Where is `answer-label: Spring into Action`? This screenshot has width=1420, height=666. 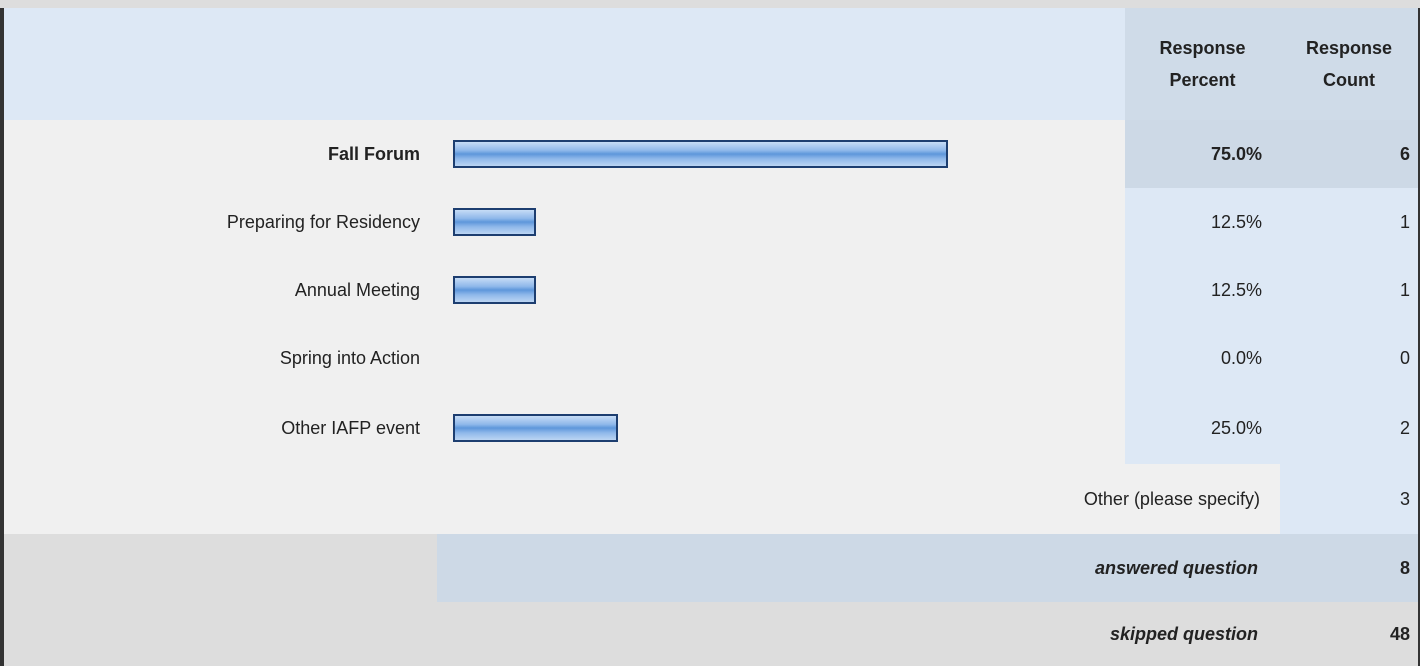 answer-label: Spring into Action is located at coordinates (349, 357).